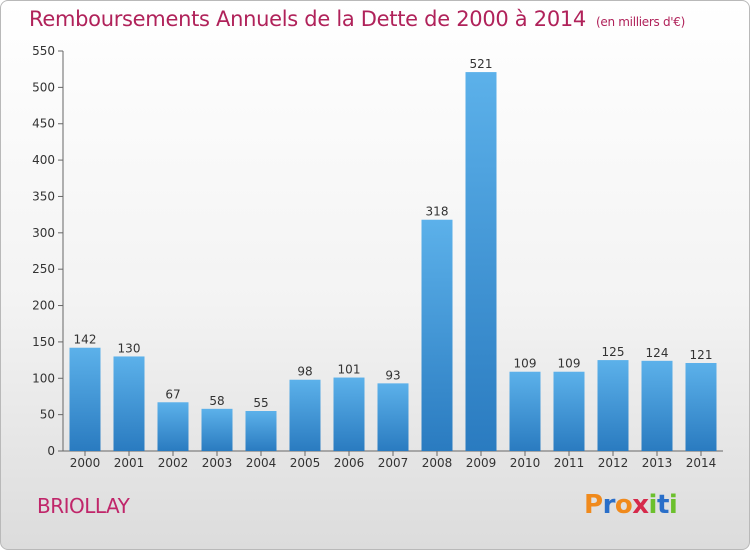  What do you see at coordinates (657, 353) in the screenshot?
I see `data-label-2013: 124` at bounding box center [657, 353].